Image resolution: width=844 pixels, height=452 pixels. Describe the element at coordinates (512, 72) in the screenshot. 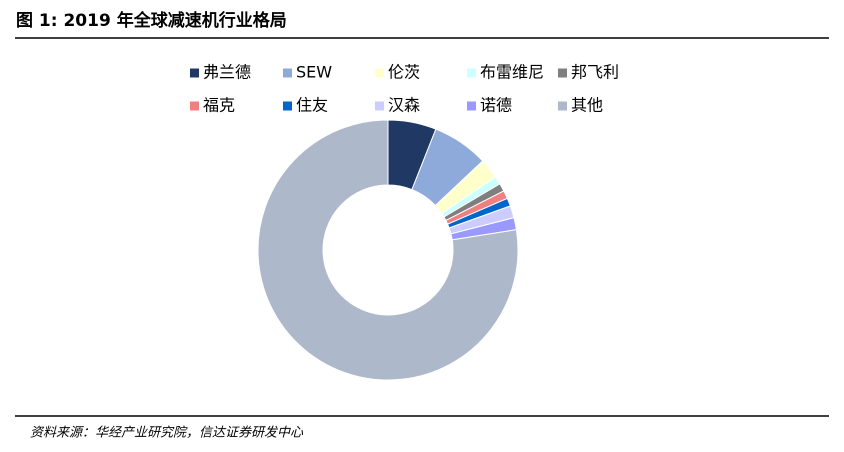

I see `legend-label: 布雷维尼` at that location.